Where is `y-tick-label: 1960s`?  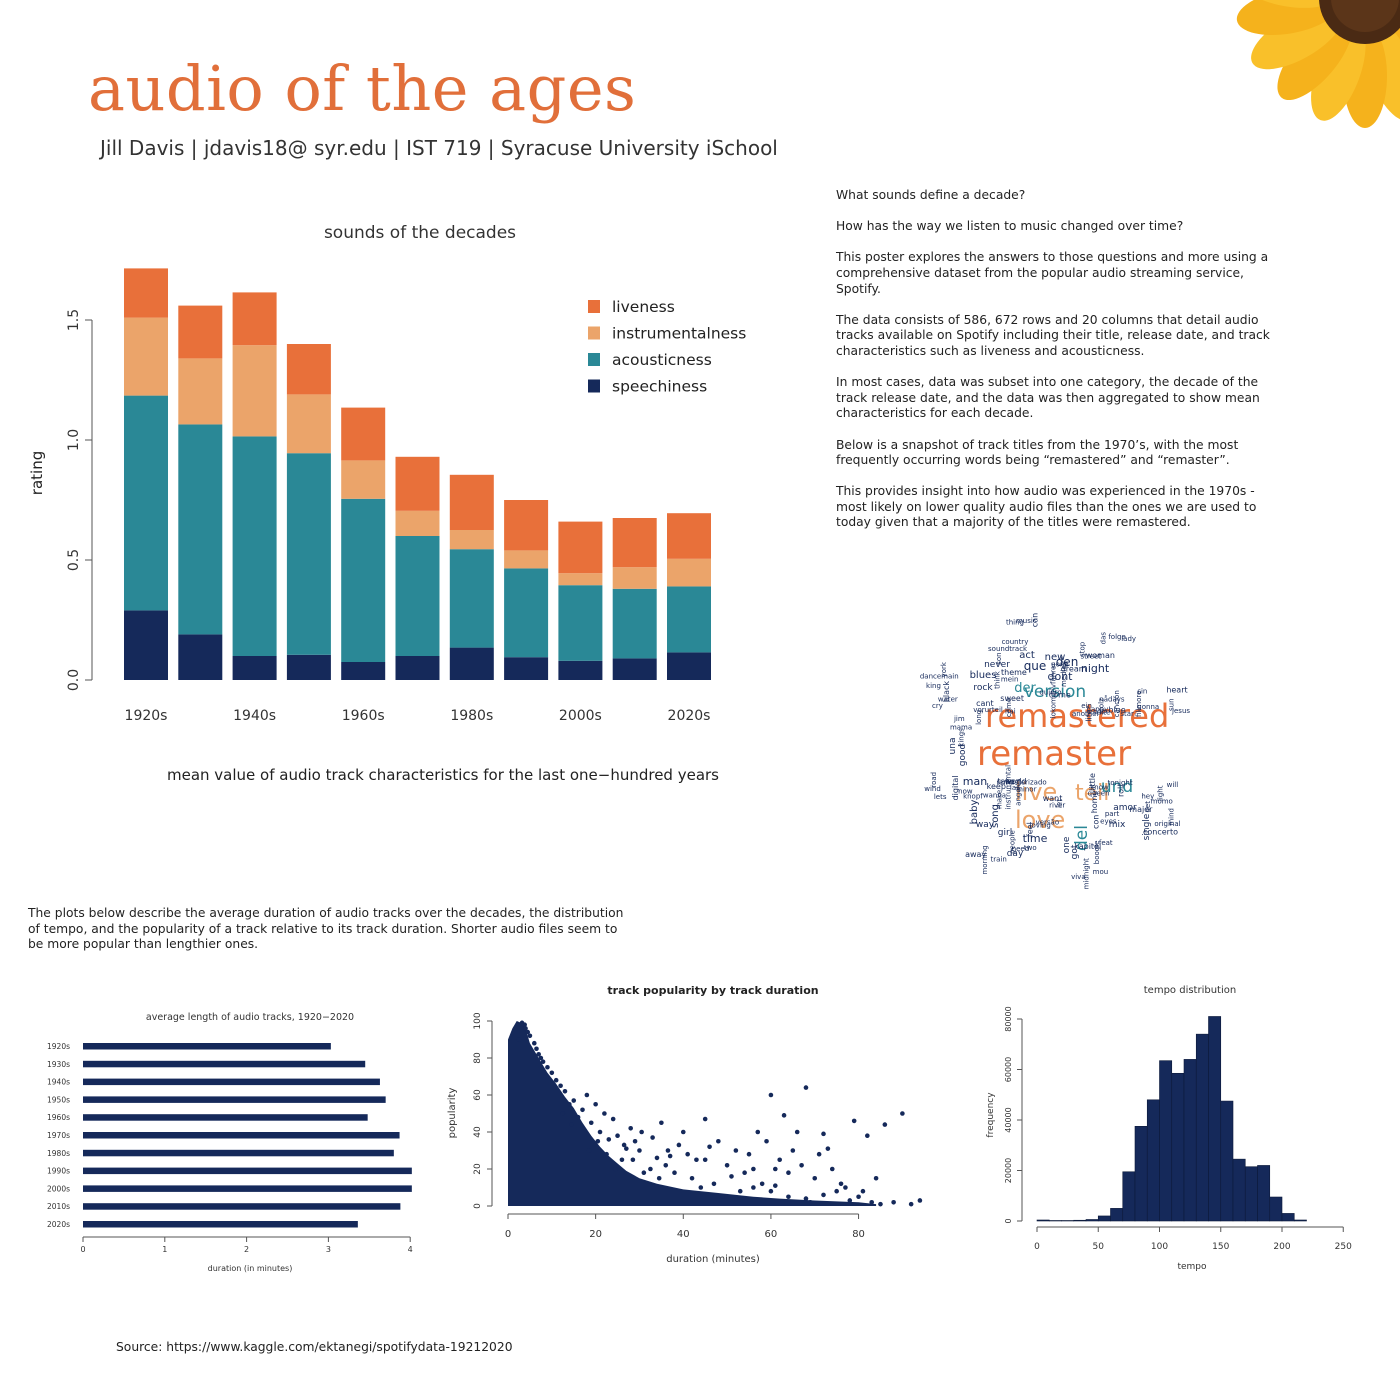
y-tick-label: 1960s is located at coordinates (58, 1117).